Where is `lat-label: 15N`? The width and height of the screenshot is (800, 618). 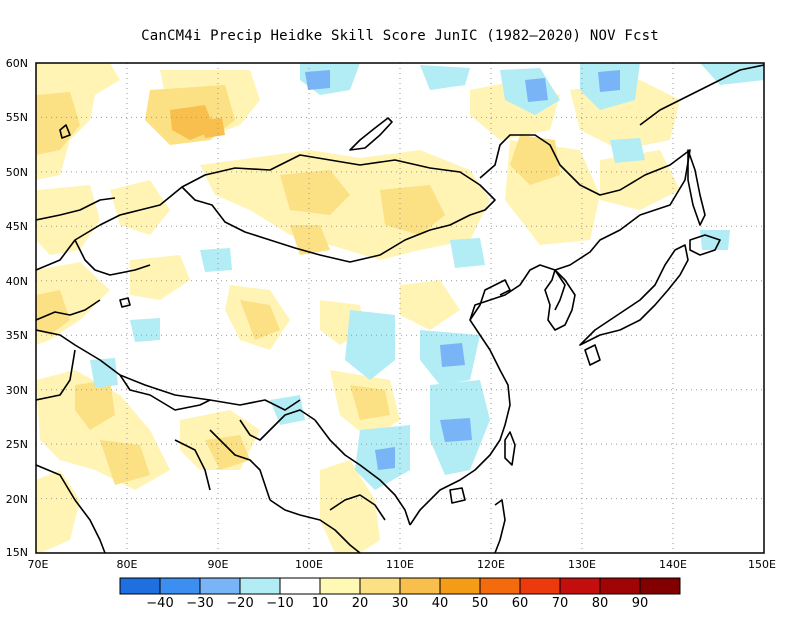 lat-label: 15N is located at coordinates (16, 552).